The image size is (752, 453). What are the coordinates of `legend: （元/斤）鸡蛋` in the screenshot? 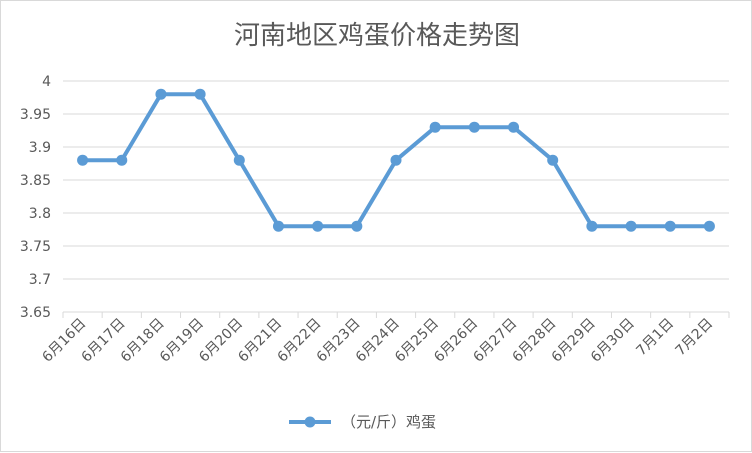 It's located at (362, 422).